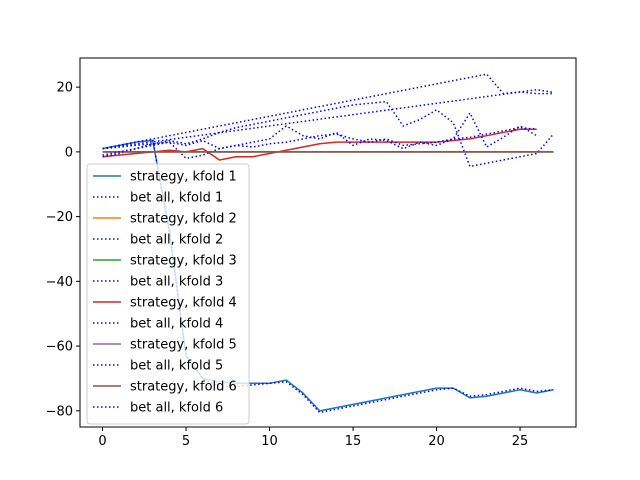  I want to click on legend-label: bet all, kfold 1, so click(176, 198).